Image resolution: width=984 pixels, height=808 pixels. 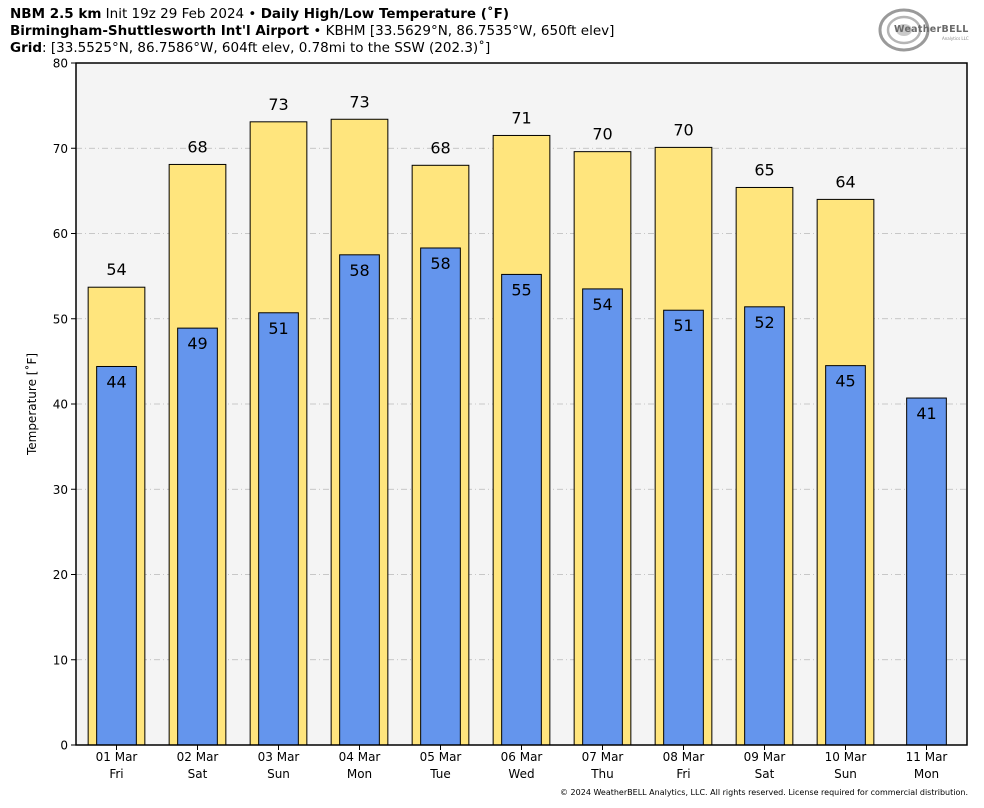 I want to click on x-tick-day: Tue, so click(x=440, y=774).